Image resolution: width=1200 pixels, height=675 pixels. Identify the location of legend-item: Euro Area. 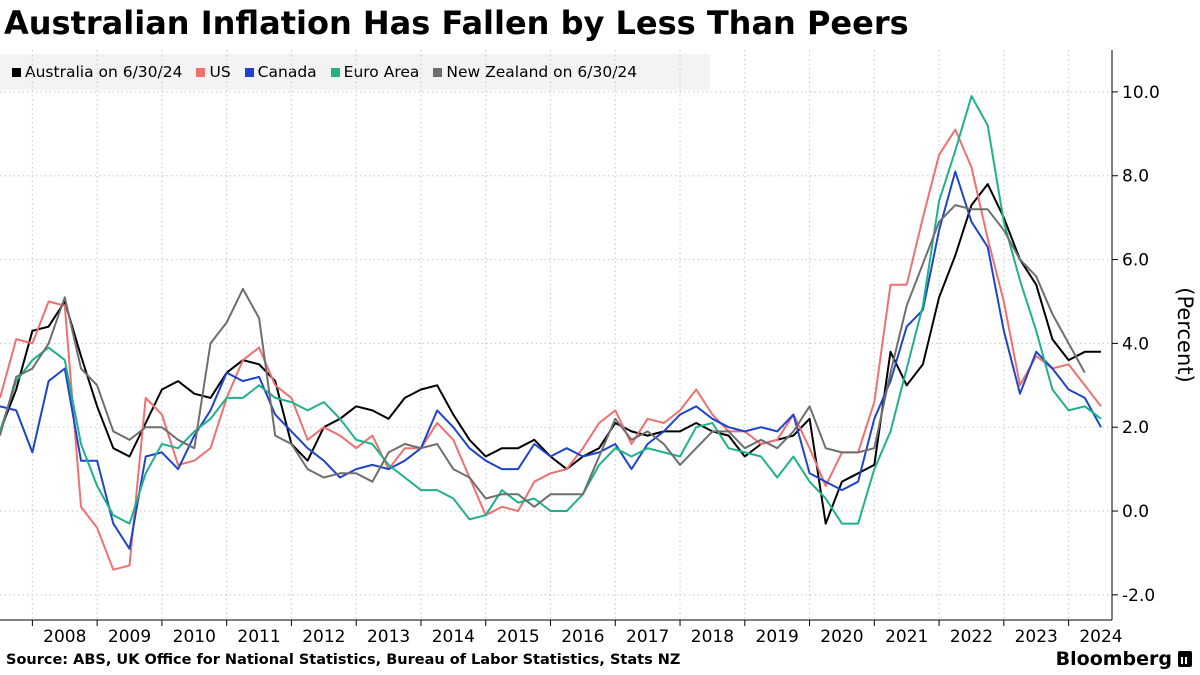
(375, 72).